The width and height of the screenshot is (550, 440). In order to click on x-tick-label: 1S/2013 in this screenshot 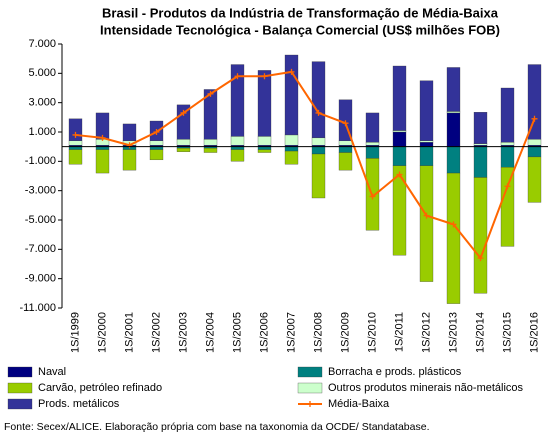, I will do `click(453, 332)`.